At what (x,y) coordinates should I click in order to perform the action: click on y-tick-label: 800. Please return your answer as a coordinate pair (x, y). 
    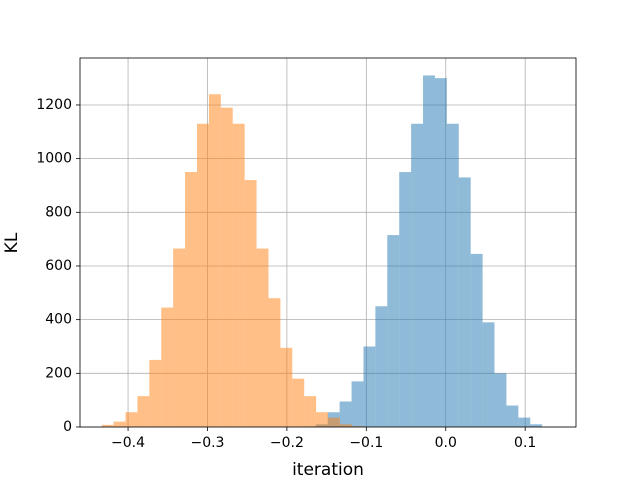
    Looking at the image, I should click on (58, 212).